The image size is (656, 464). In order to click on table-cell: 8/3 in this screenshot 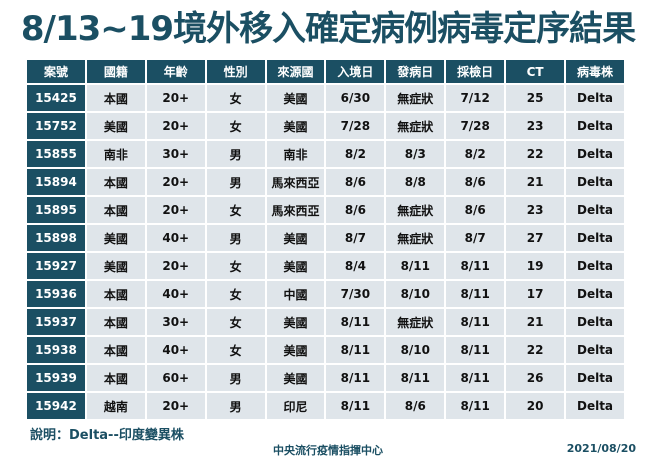, I will do `click(415, 154)`.